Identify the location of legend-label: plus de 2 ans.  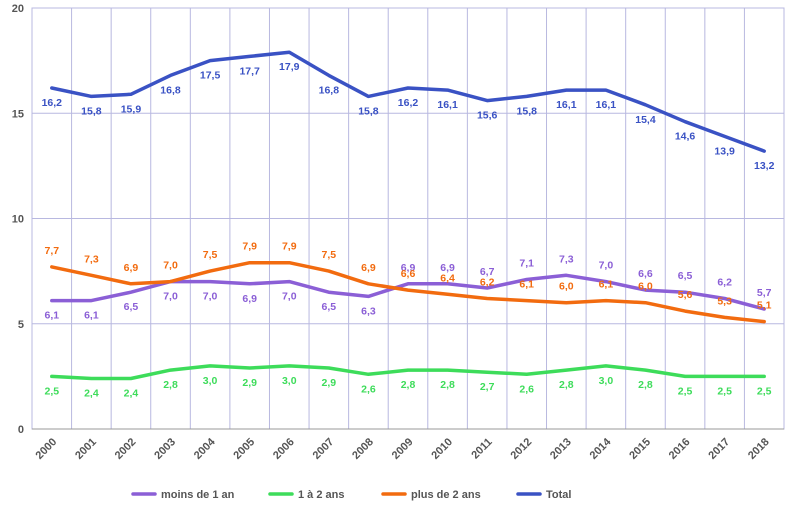
(446, 495).